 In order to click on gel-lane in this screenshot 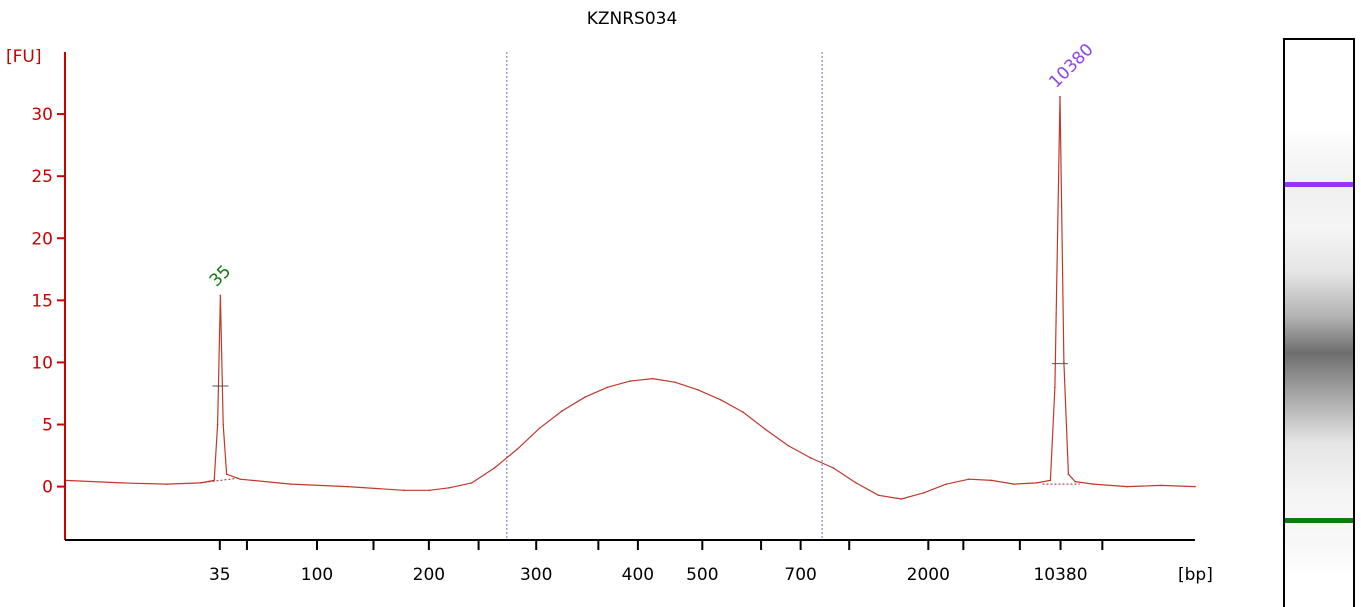, I will do `click(1319, 322)`.